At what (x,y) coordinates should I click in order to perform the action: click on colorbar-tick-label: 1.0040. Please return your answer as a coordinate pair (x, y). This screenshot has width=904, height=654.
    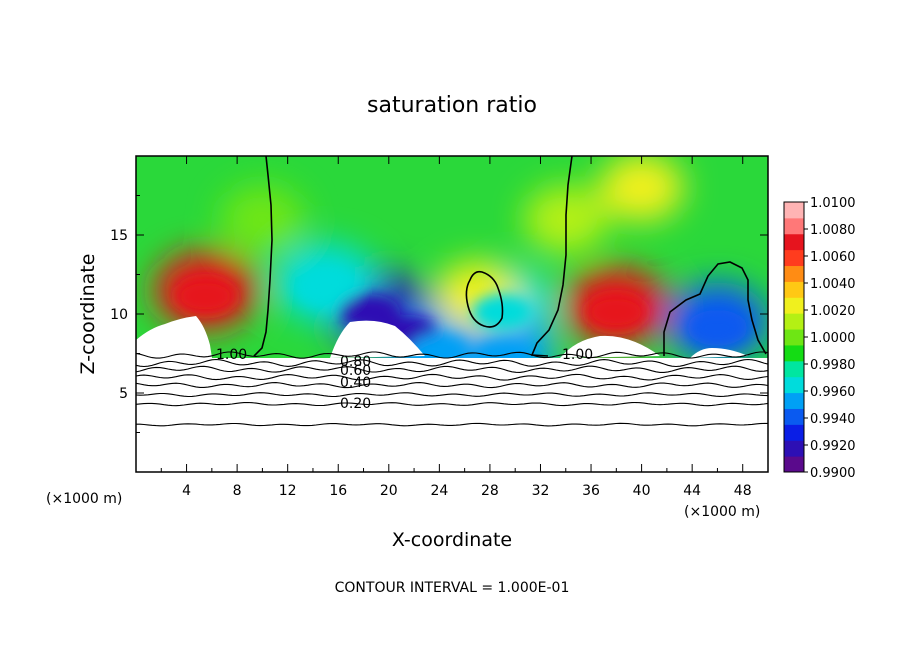
    Looking at the image, I should click on (833, 284).